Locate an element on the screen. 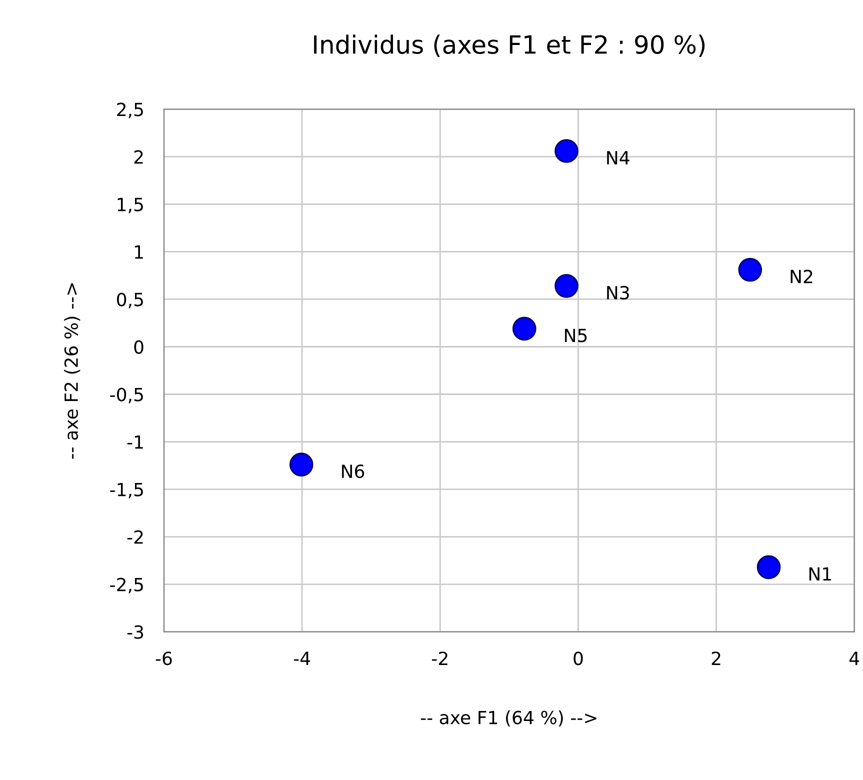 This screenshot has width=863, height=780. y-tick-label: -1 is located at coordinates (135, 442).